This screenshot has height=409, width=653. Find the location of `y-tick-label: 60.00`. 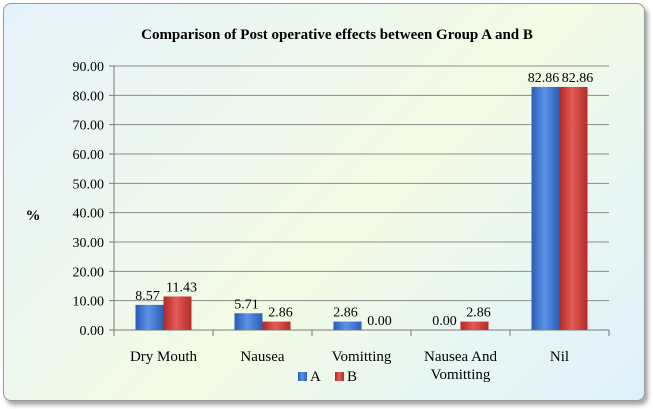

y-tick-label: 60.00 is located at coordinates (89, 155).